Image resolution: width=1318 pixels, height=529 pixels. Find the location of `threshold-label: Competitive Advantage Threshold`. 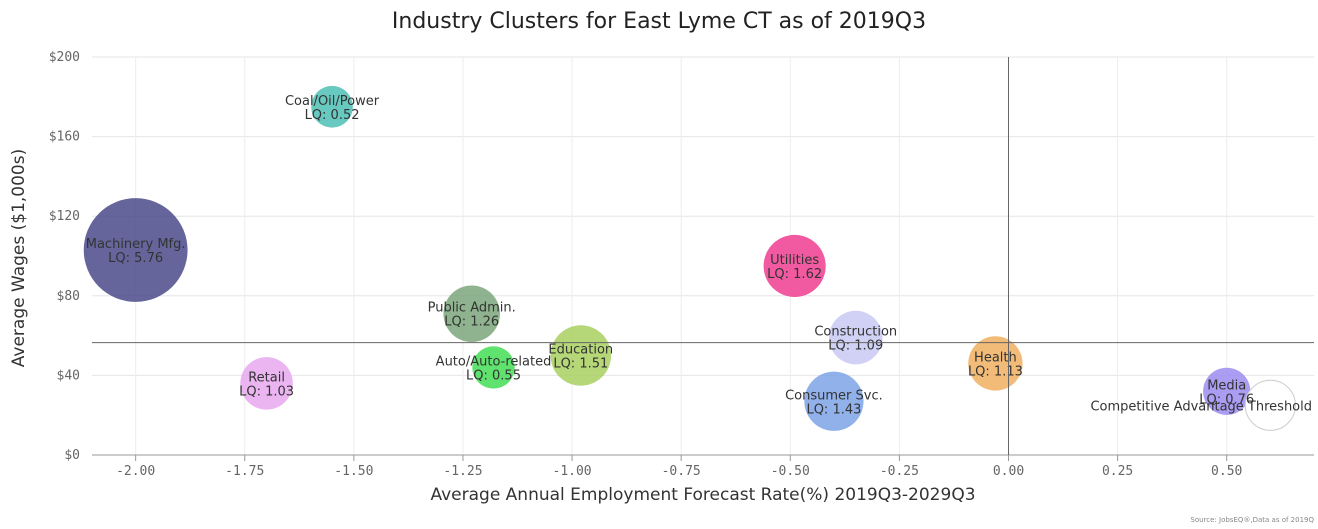

threshold-label: Competitive Advantage Threshold is located at coordinates (1201, 406).